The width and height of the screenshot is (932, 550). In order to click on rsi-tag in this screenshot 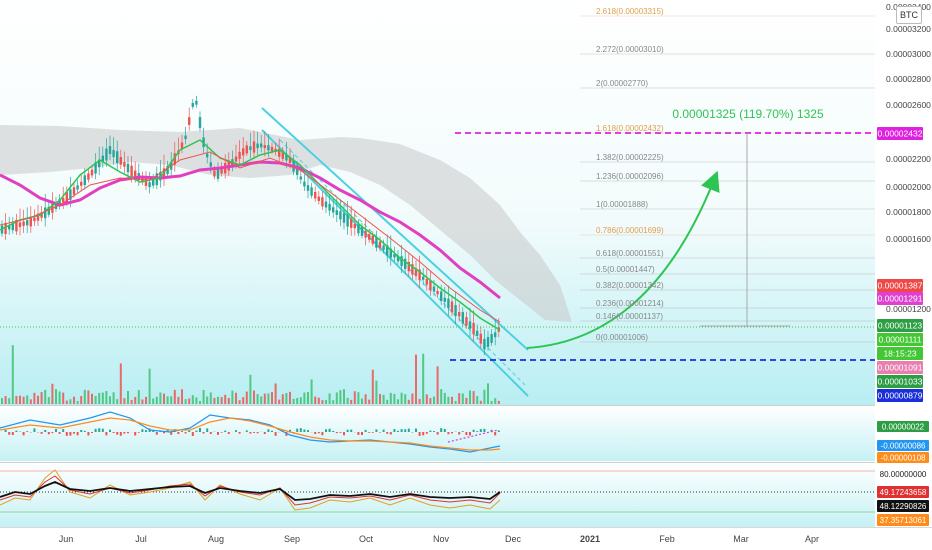, I will do `click(903, 506)`.